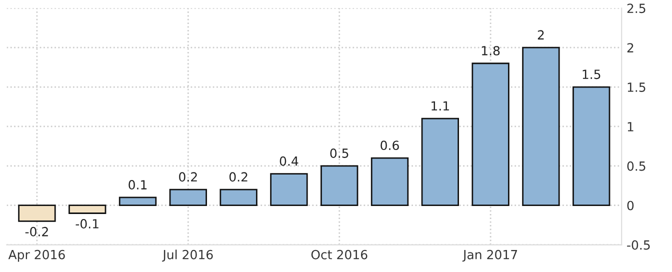  I want to click on data-label: 2, so click(541, 35).